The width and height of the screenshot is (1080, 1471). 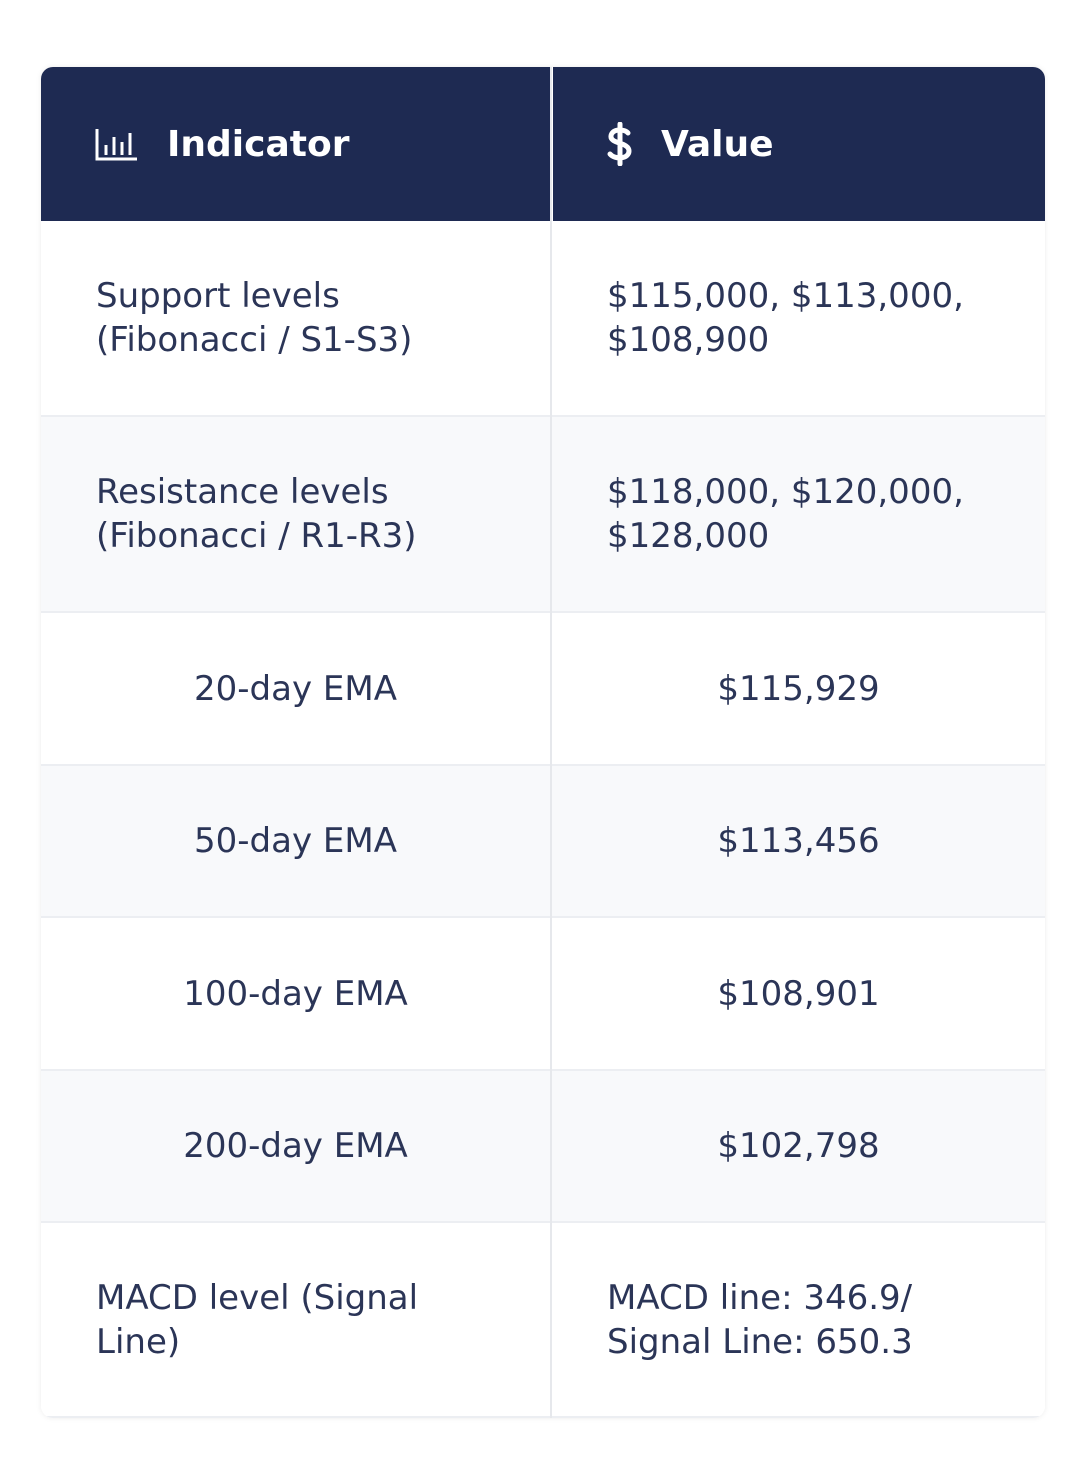 I want to click on table-cell: $113,456, so click(x=798, y=842).